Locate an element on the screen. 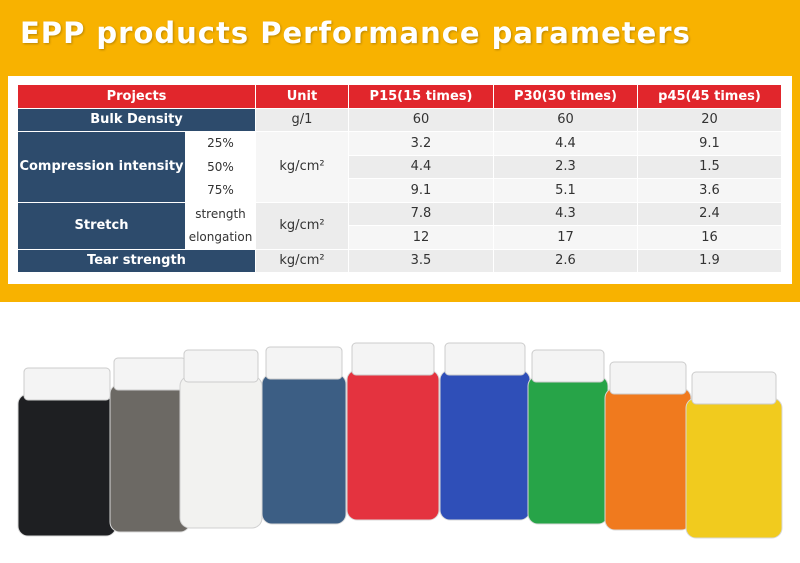 The image size is (800, 563). value-cell: 1.5 is located at coordinates (709, 166).